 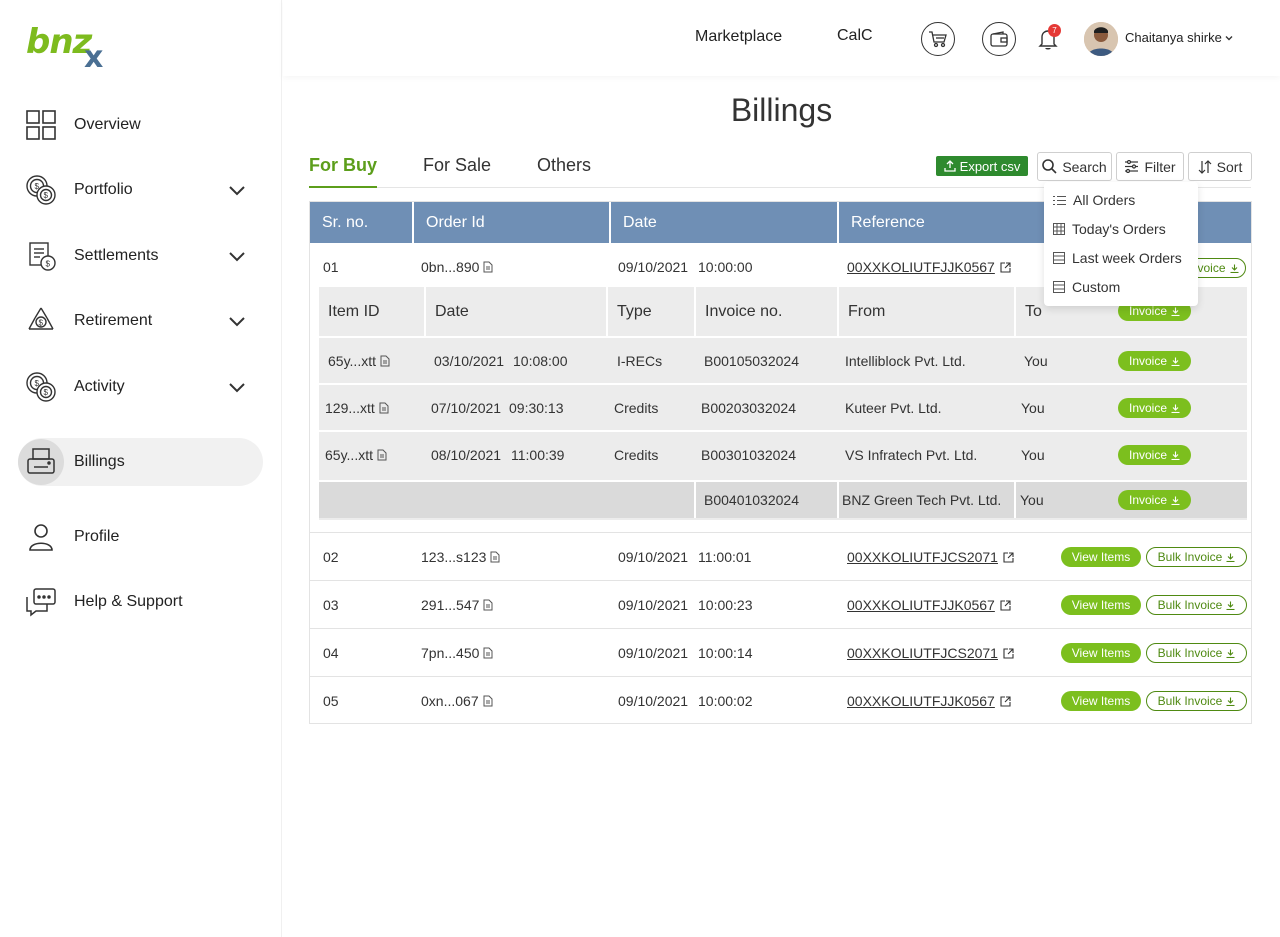 I want to click on filter-button: Filter, so click(x=1150, y=166).